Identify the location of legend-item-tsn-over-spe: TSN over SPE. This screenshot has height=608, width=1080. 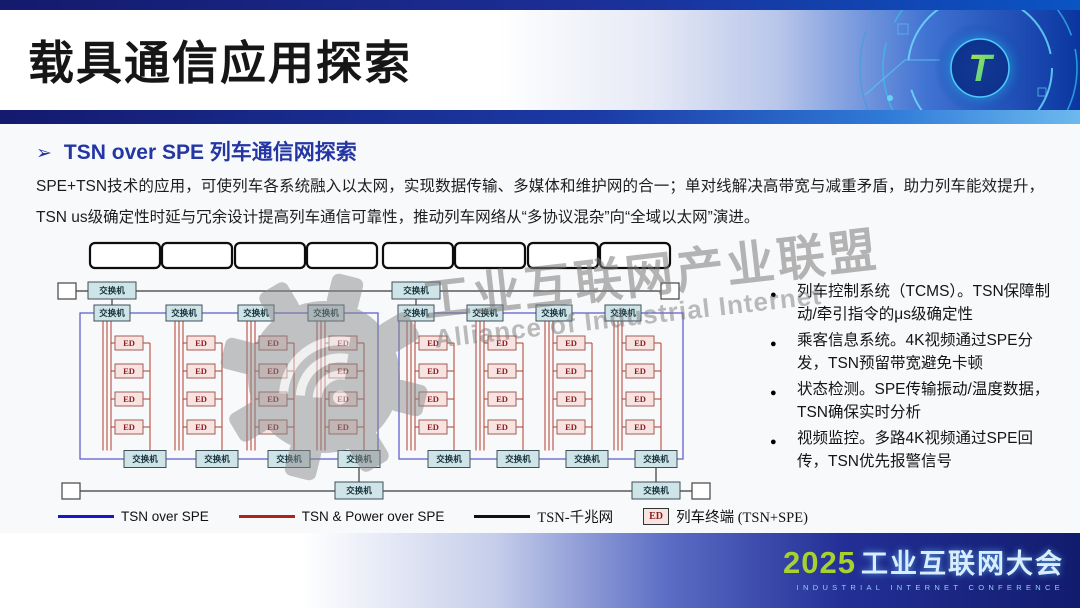
(133, 516).